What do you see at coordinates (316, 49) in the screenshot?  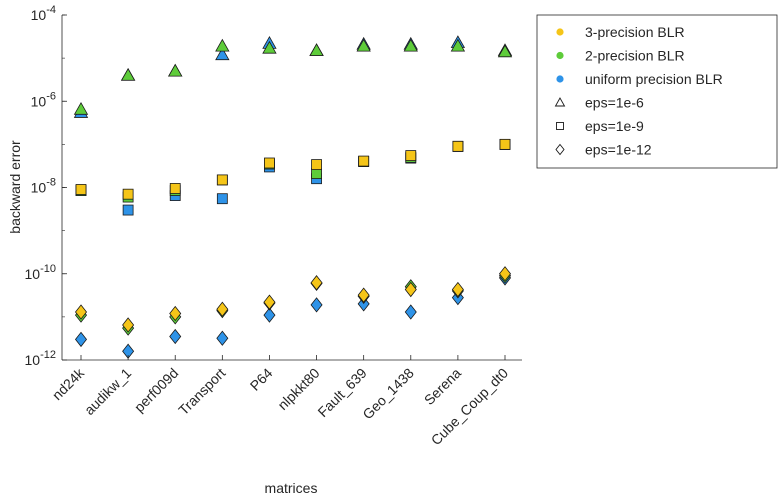 I see `point-2-precision-eps1e-6-nlpkkt80` at bounding box center [316, 49].